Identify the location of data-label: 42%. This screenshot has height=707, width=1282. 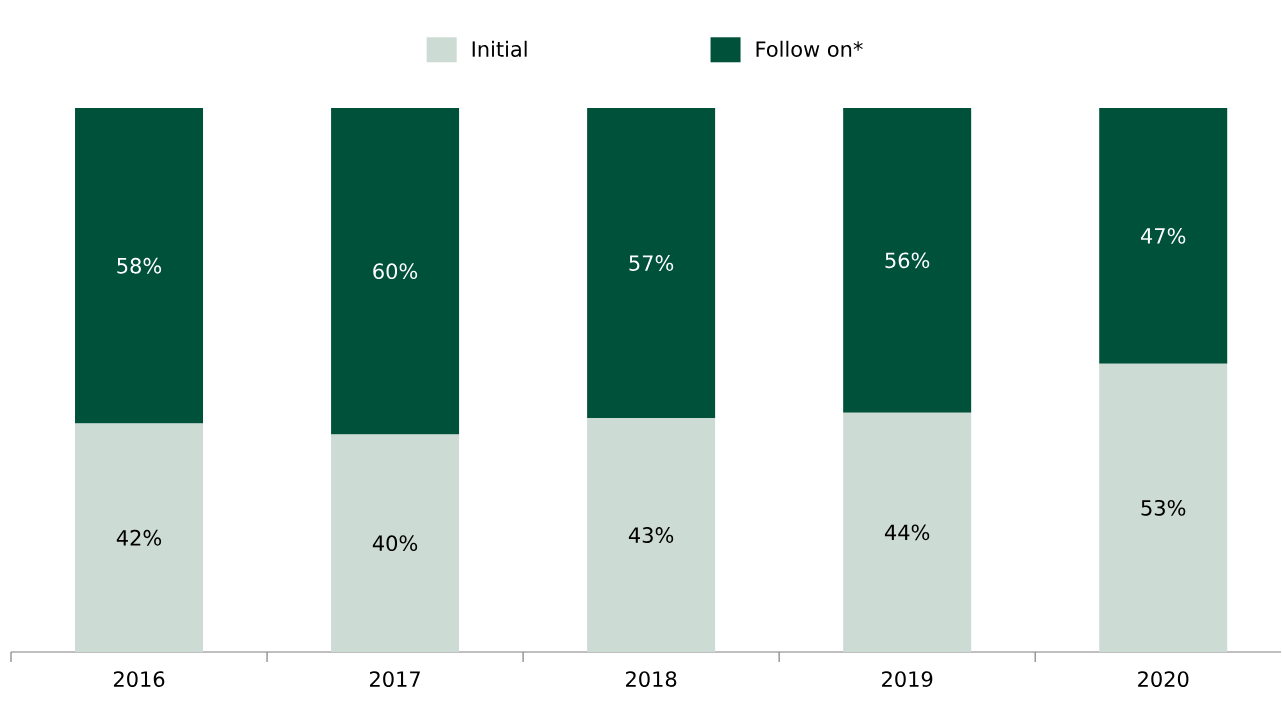
(139, 537).